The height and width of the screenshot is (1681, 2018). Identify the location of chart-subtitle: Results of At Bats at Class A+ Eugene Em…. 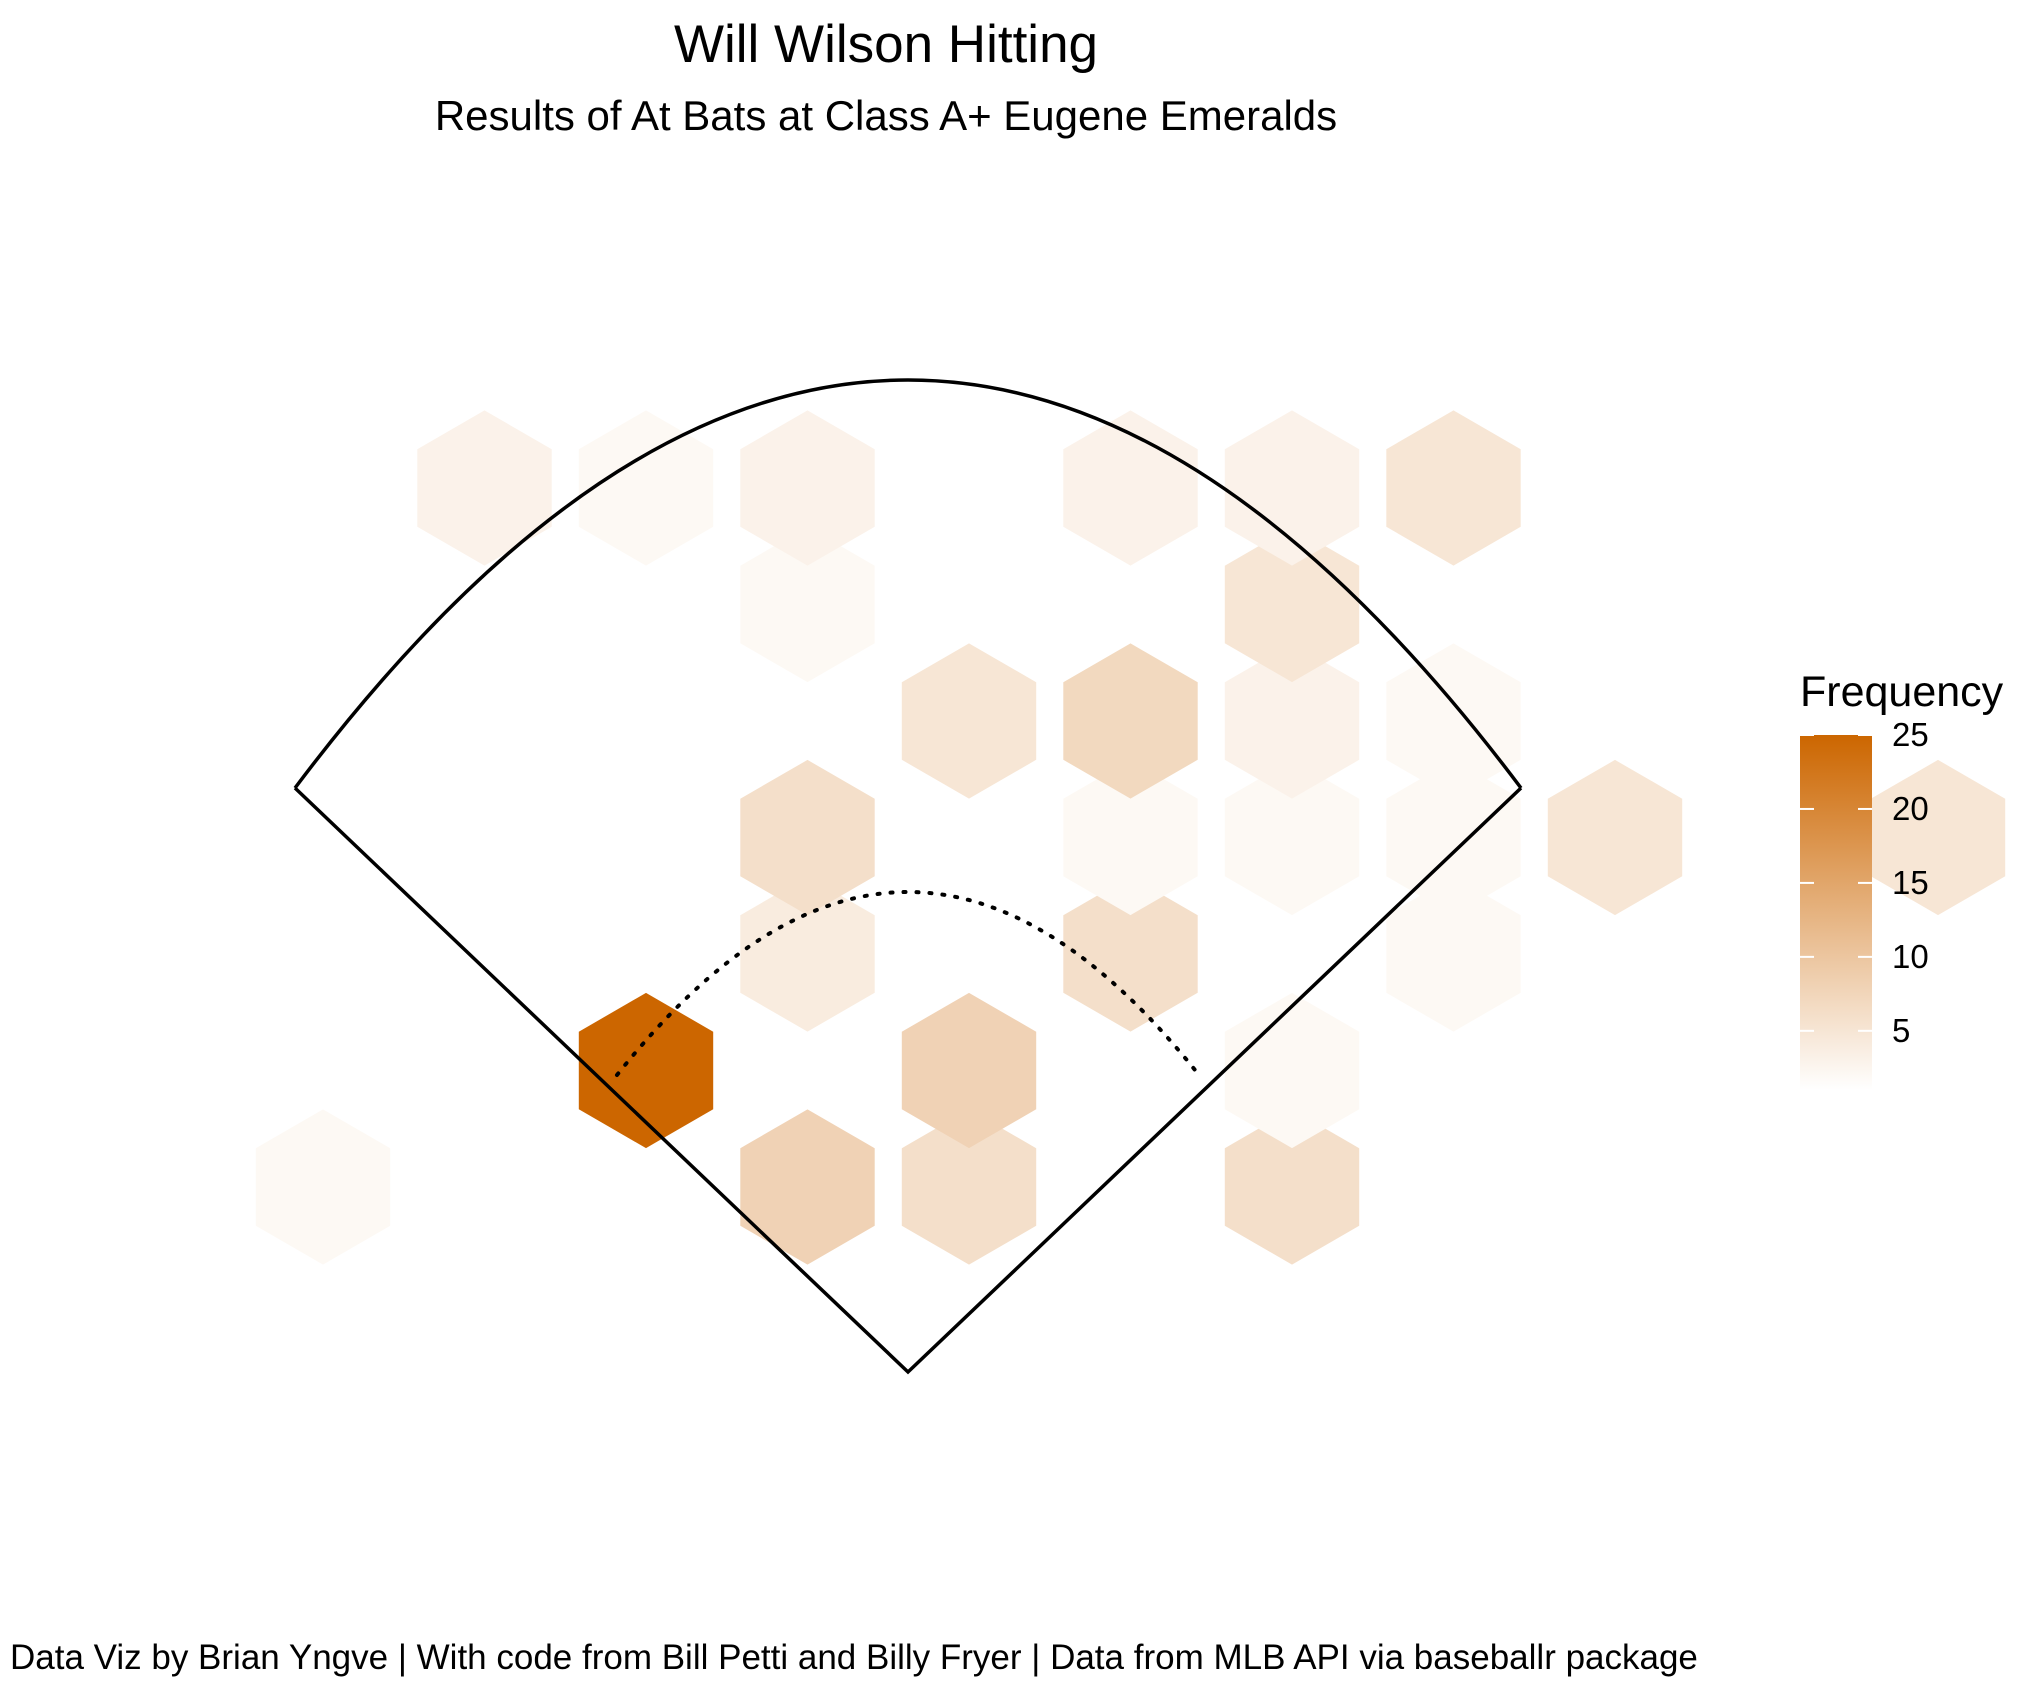
(886, 115).